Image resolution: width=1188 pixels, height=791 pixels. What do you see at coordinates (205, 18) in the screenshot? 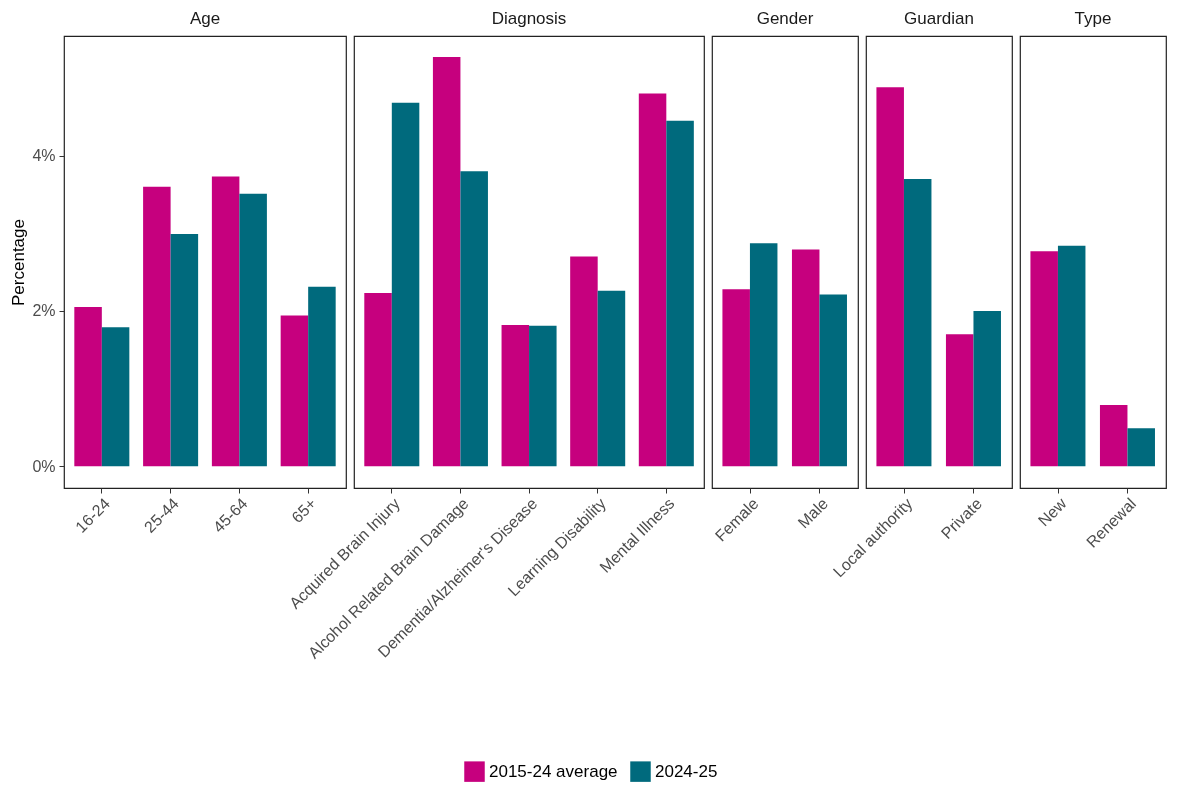
I see `chart-title: Age` at bounding box center [205, 18].